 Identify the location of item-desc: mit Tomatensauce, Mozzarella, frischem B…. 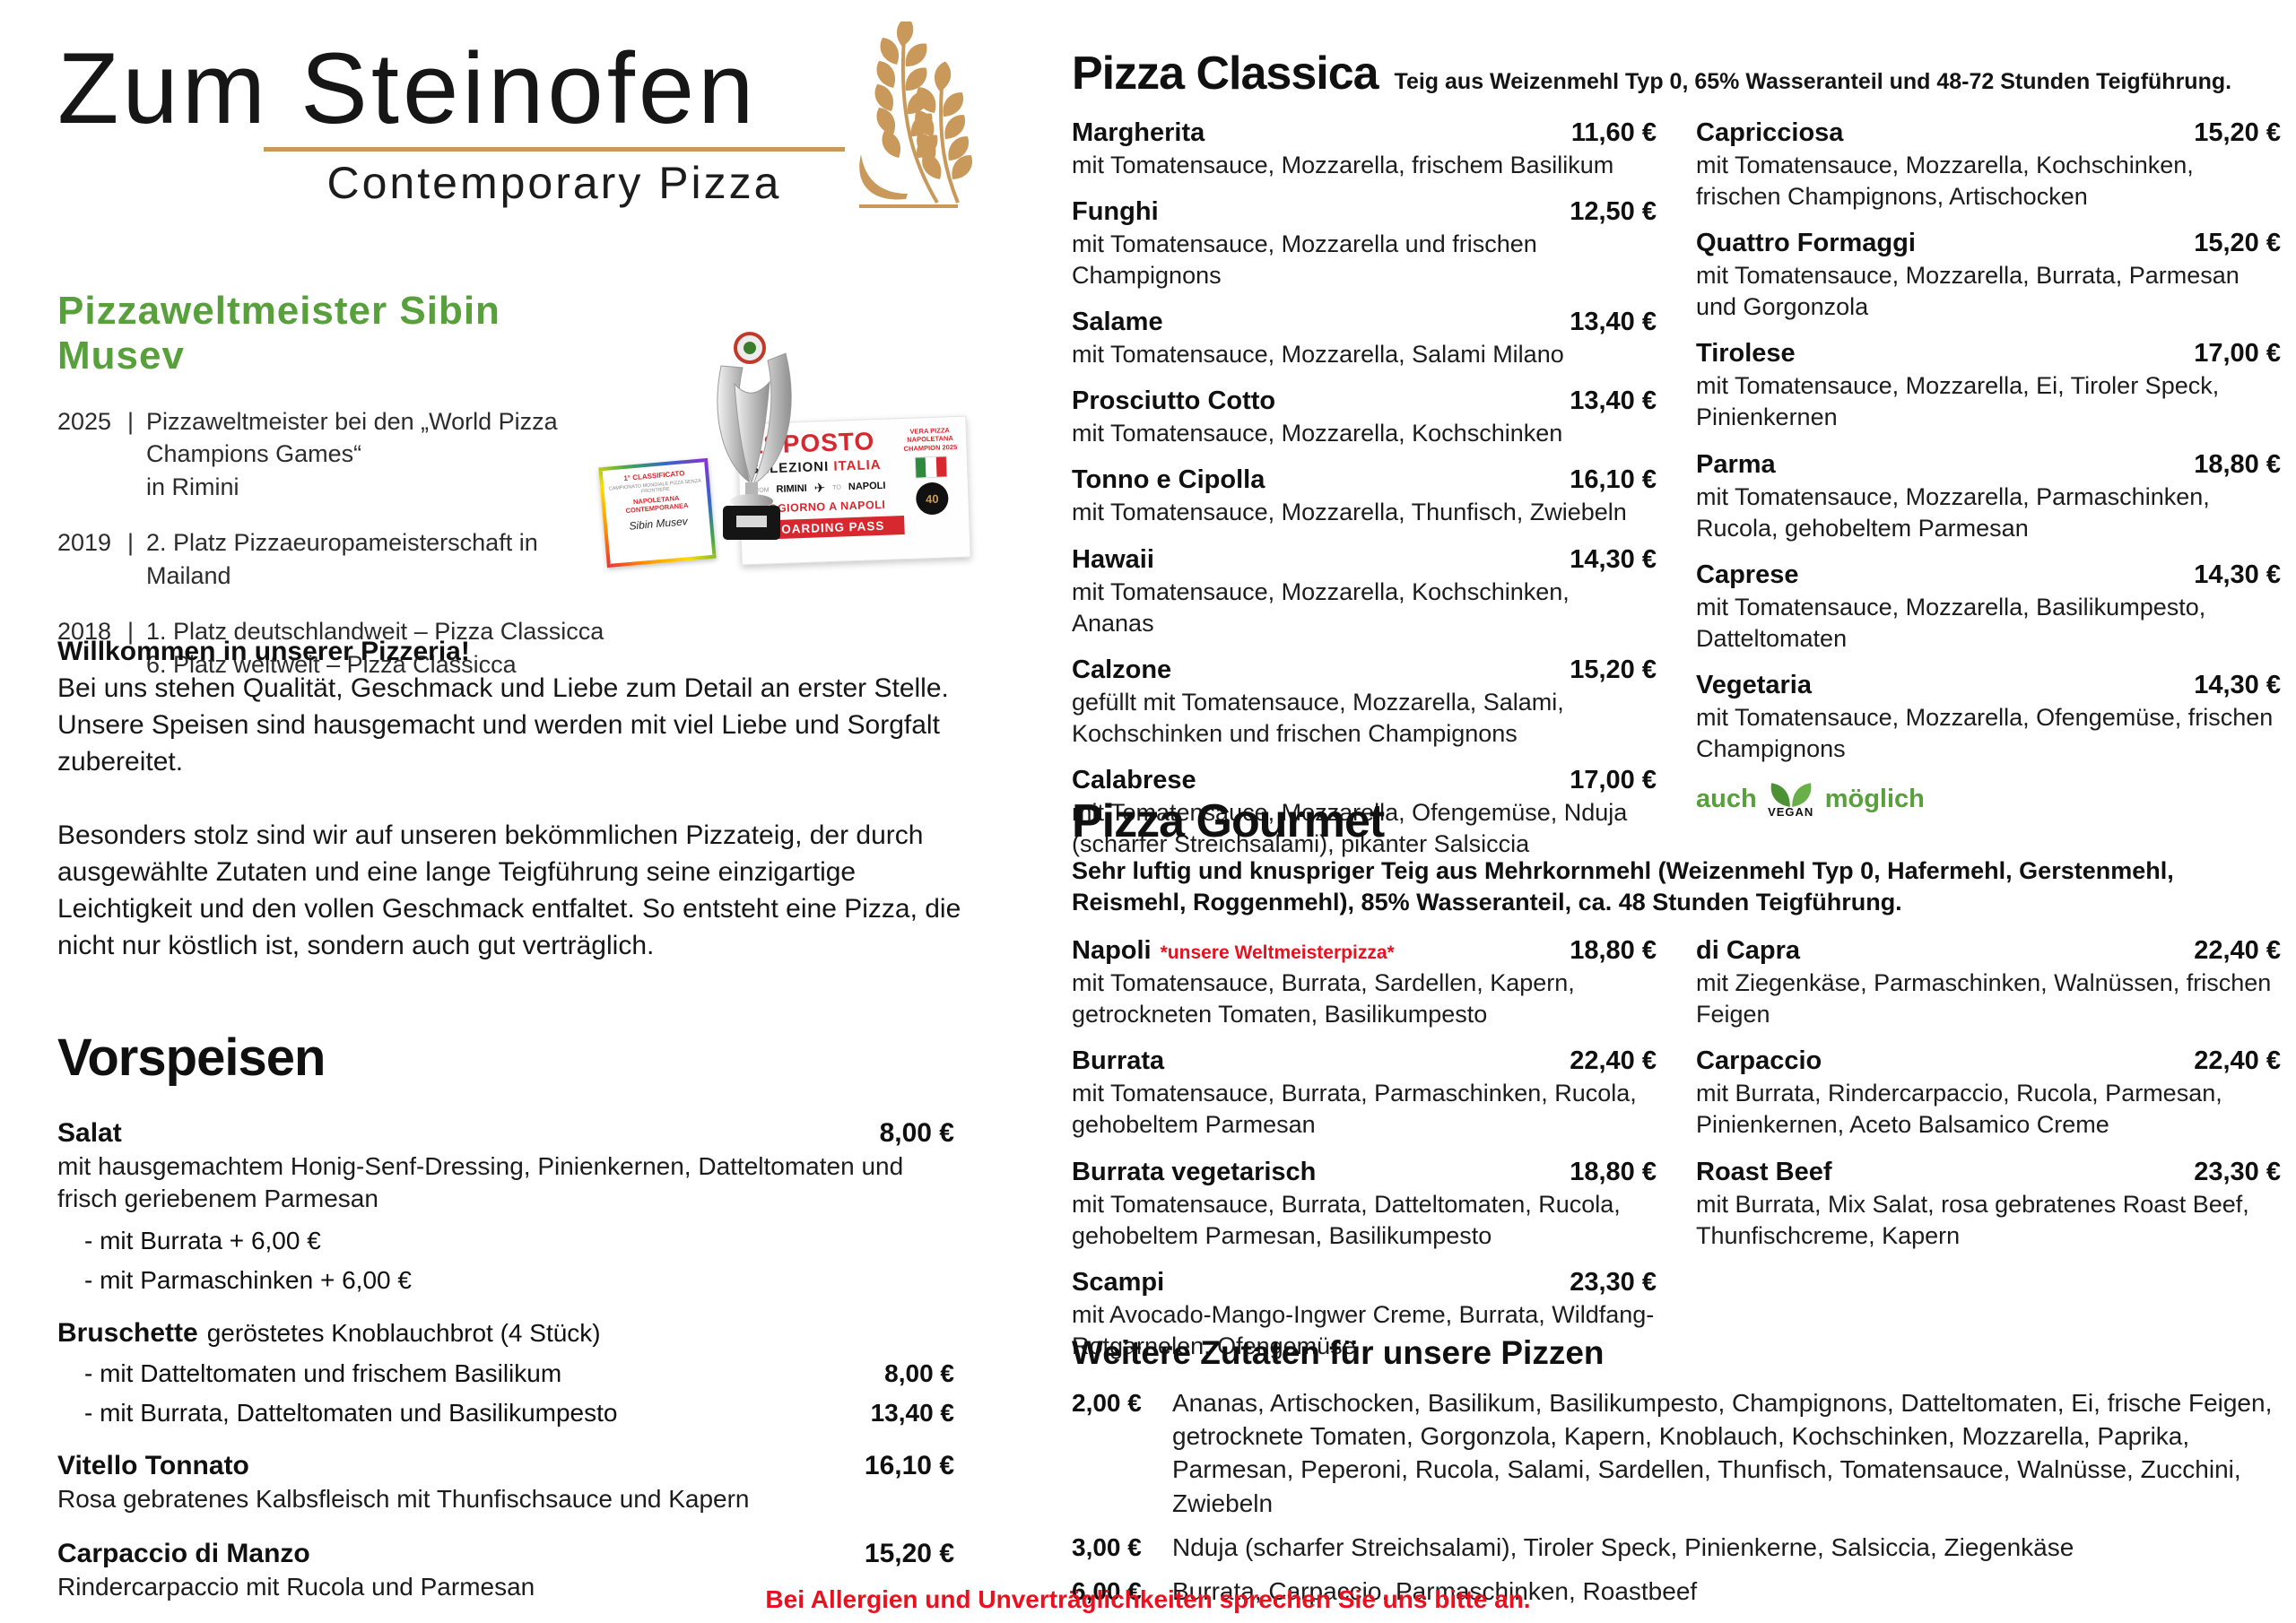
(1343, 165).